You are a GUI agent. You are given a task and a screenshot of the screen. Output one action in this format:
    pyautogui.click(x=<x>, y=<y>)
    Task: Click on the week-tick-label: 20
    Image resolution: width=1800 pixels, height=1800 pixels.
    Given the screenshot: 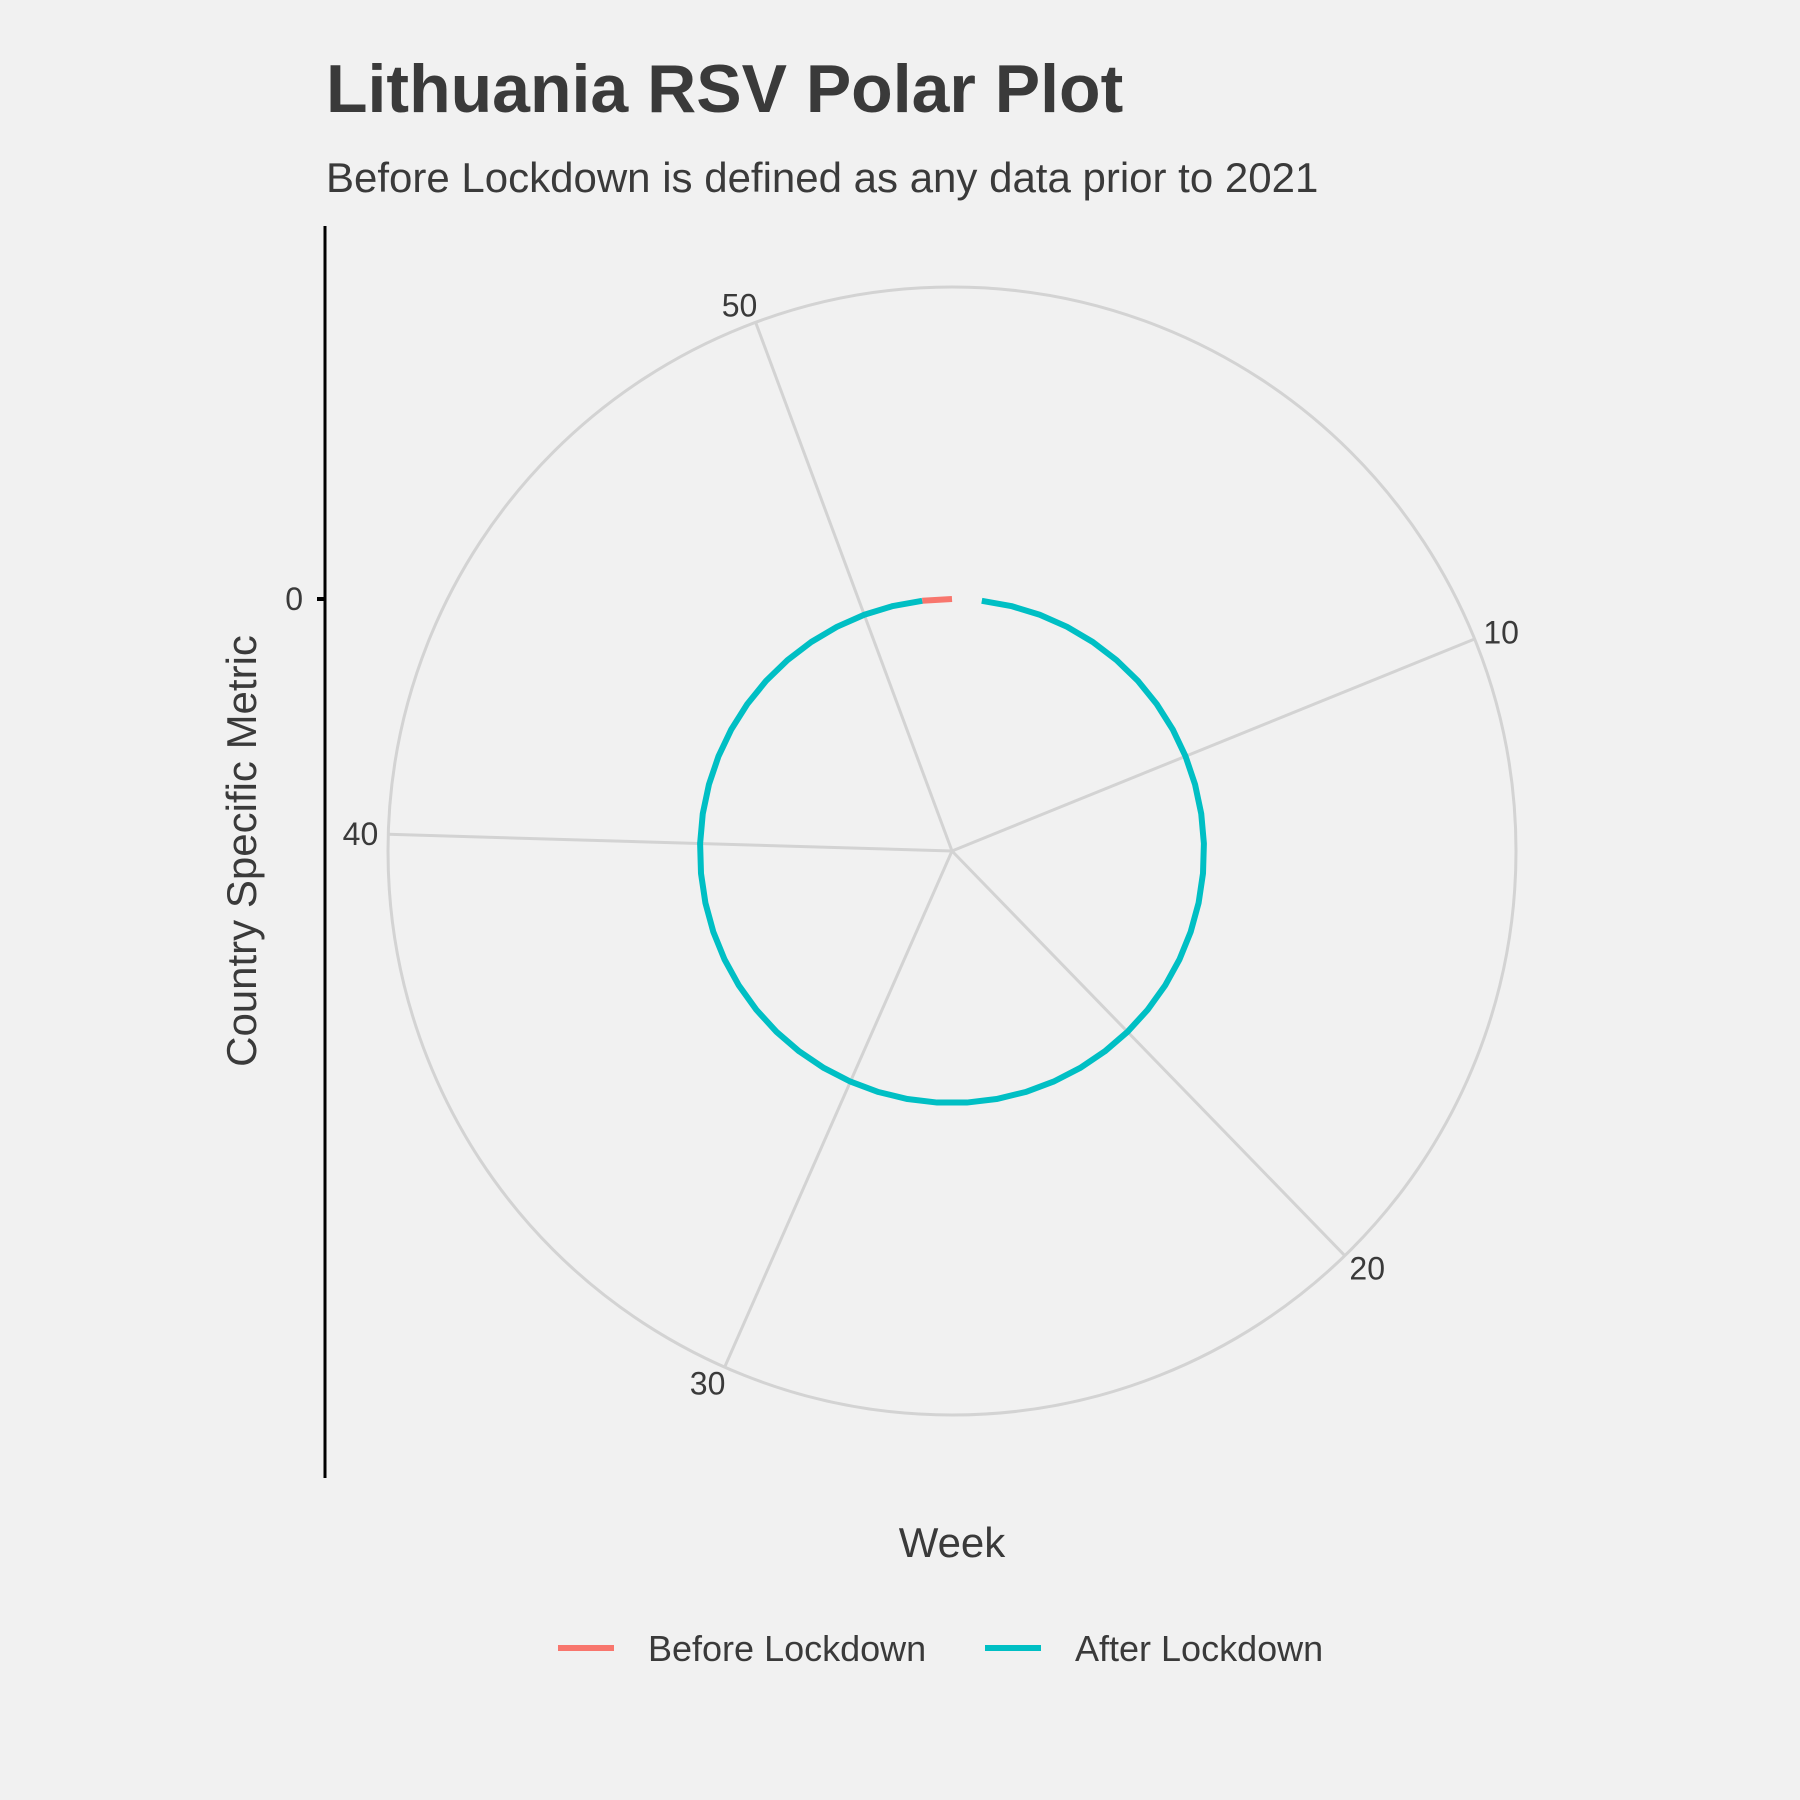 What is the action you would take?
    pyautogui.click(x=1367, y=1269)
    